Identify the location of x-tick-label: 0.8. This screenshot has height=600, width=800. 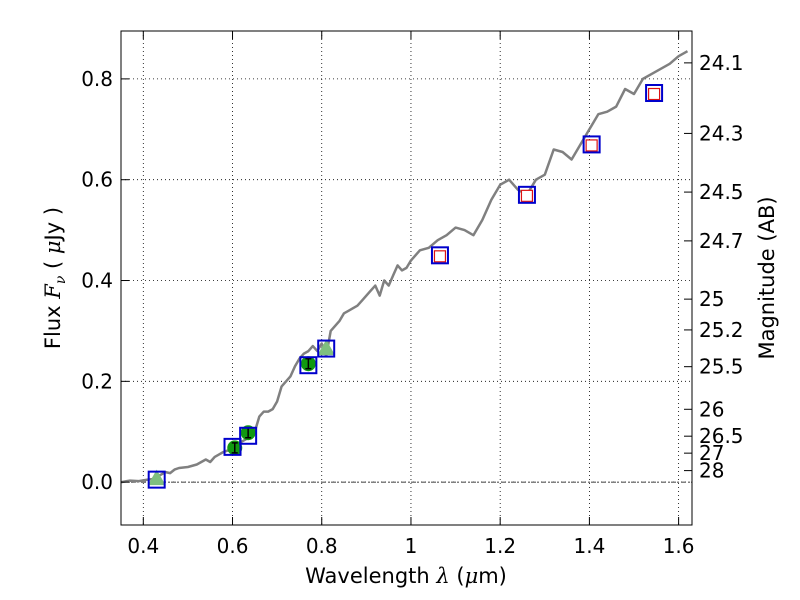
(322, 546).